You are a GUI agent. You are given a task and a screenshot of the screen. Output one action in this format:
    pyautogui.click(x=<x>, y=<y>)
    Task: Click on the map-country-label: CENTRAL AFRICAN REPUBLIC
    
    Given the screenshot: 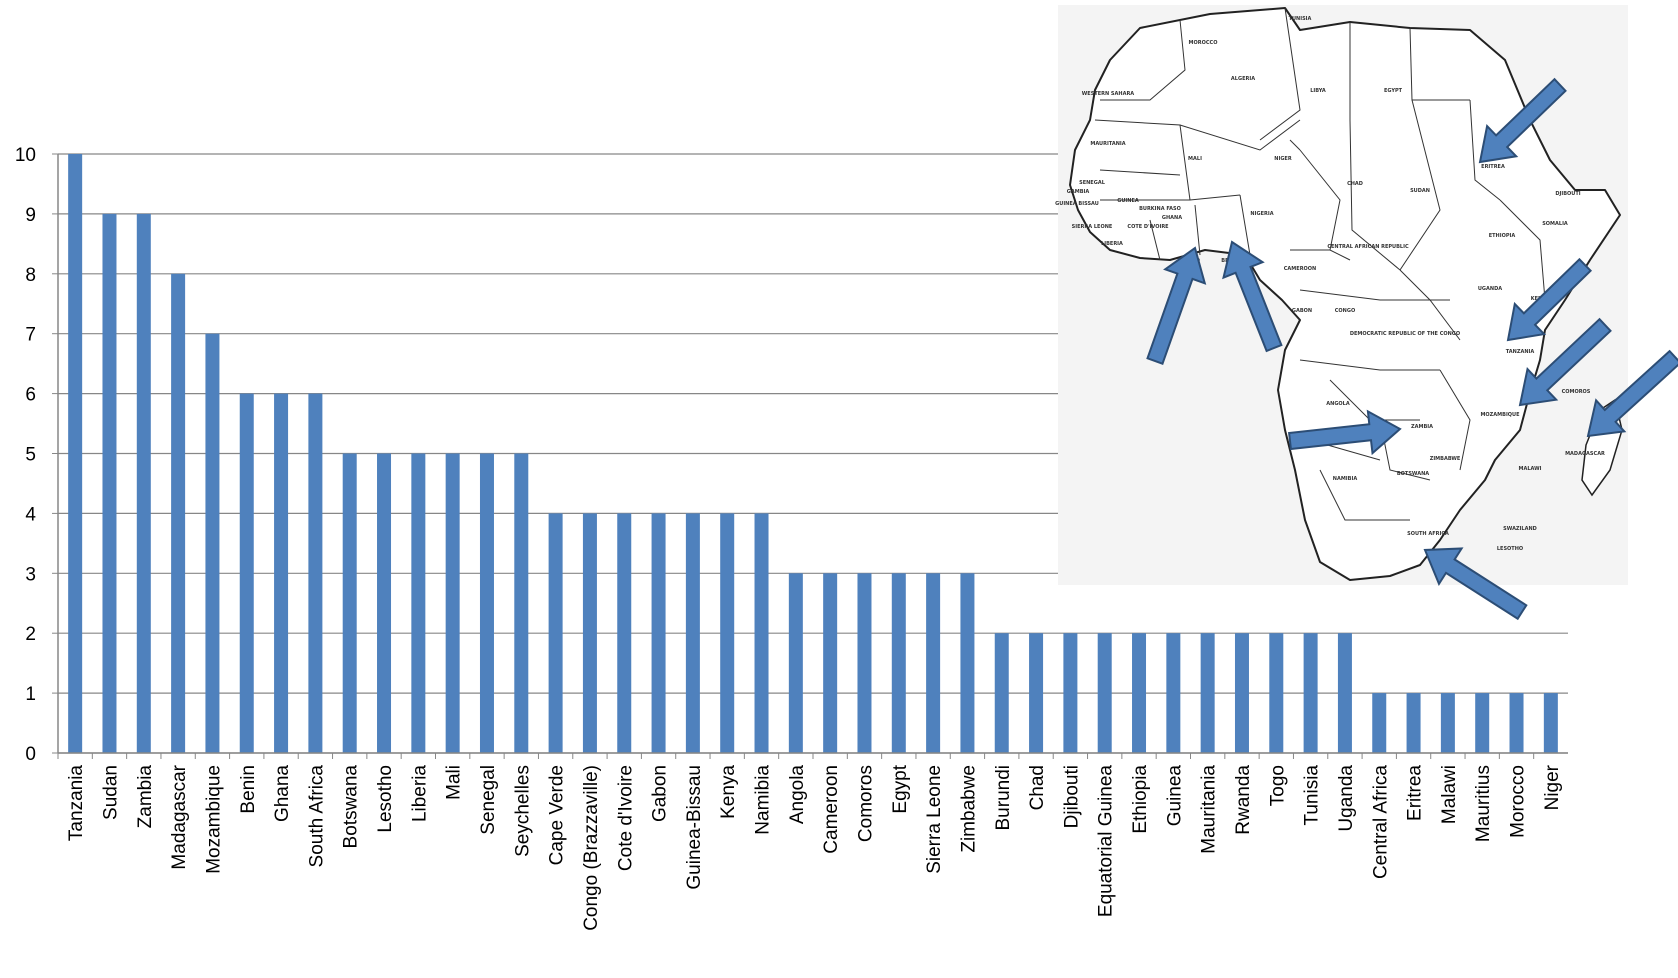 What is the action you would take?
    pyautogui.click(x=1368, y=247)
    